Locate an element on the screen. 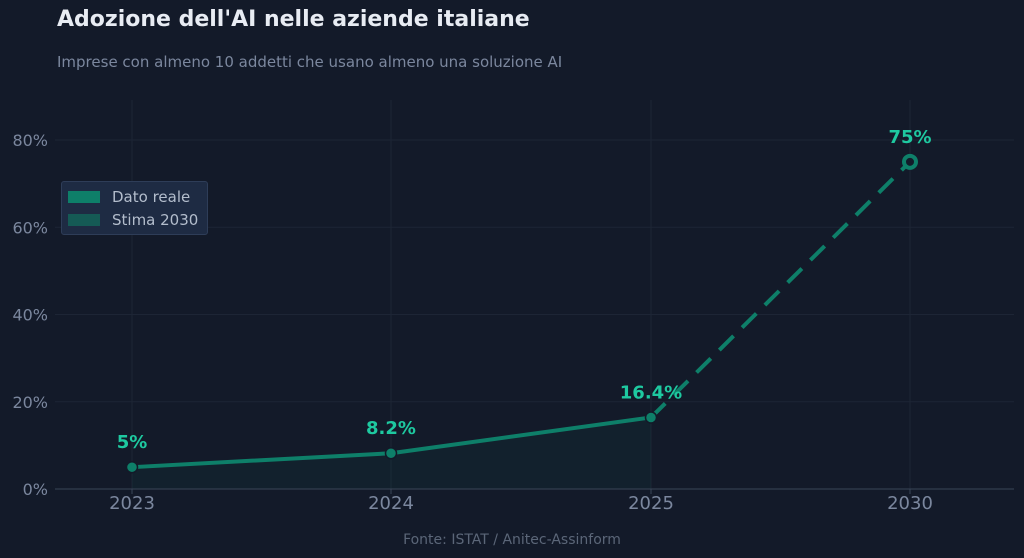 The height and width of the screenshot is (558, 1024). y-tick-label: 40% is located at coordinates (30, 315).